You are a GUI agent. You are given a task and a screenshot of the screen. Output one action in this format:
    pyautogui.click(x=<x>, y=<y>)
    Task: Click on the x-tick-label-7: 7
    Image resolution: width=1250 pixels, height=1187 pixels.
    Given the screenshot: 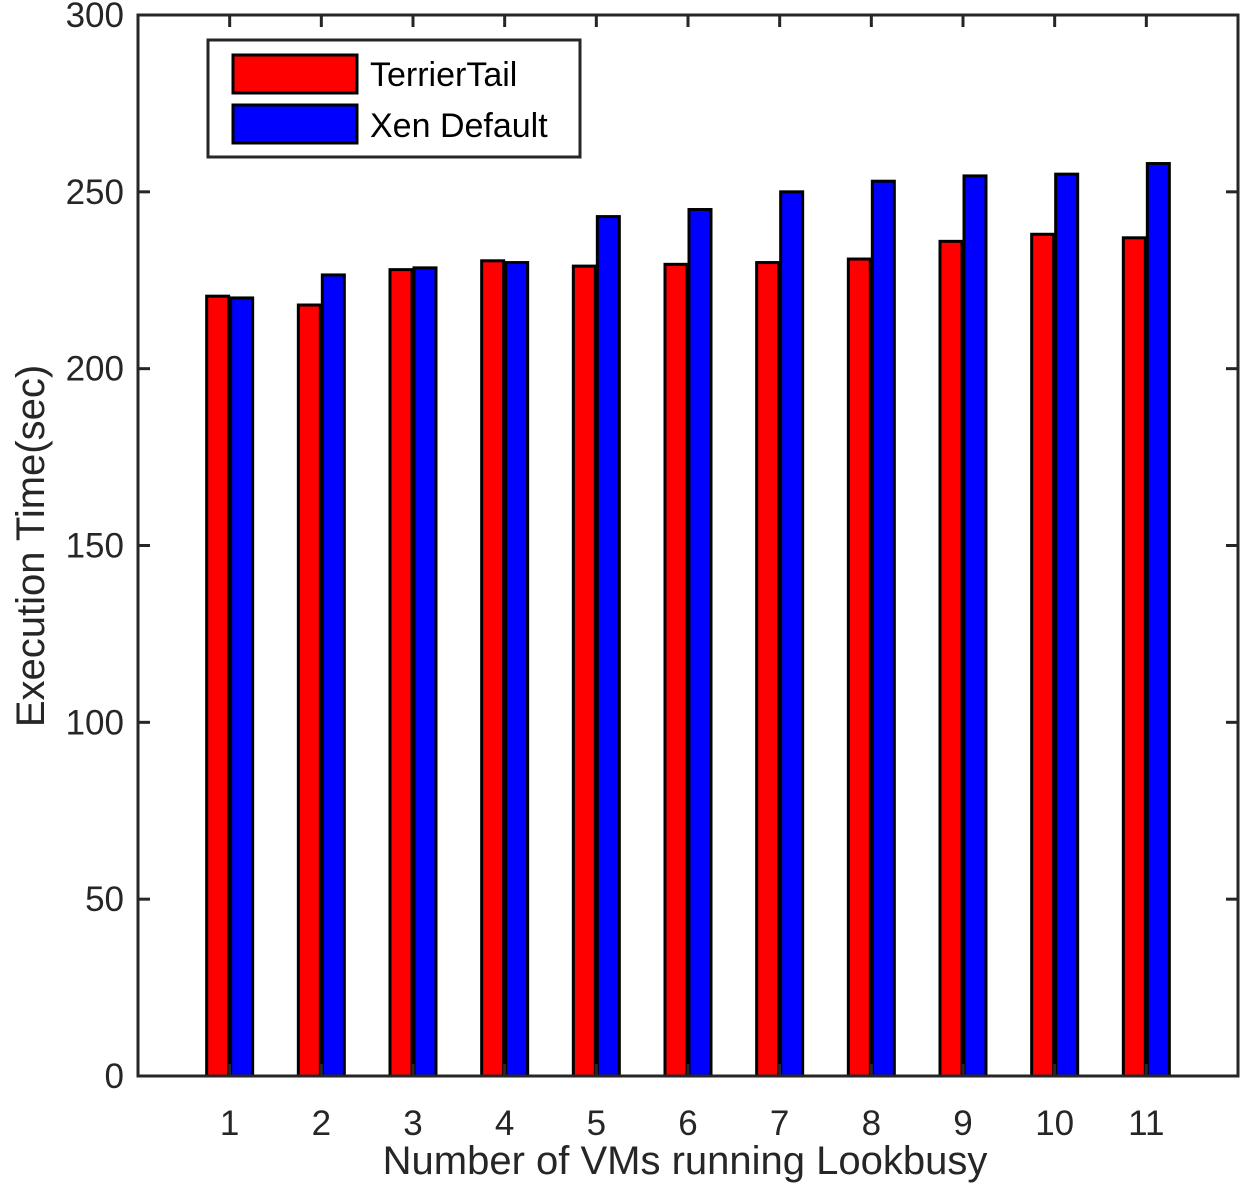 What is the action you would take?
    pyautogui.click(x=779, y=1123)
    